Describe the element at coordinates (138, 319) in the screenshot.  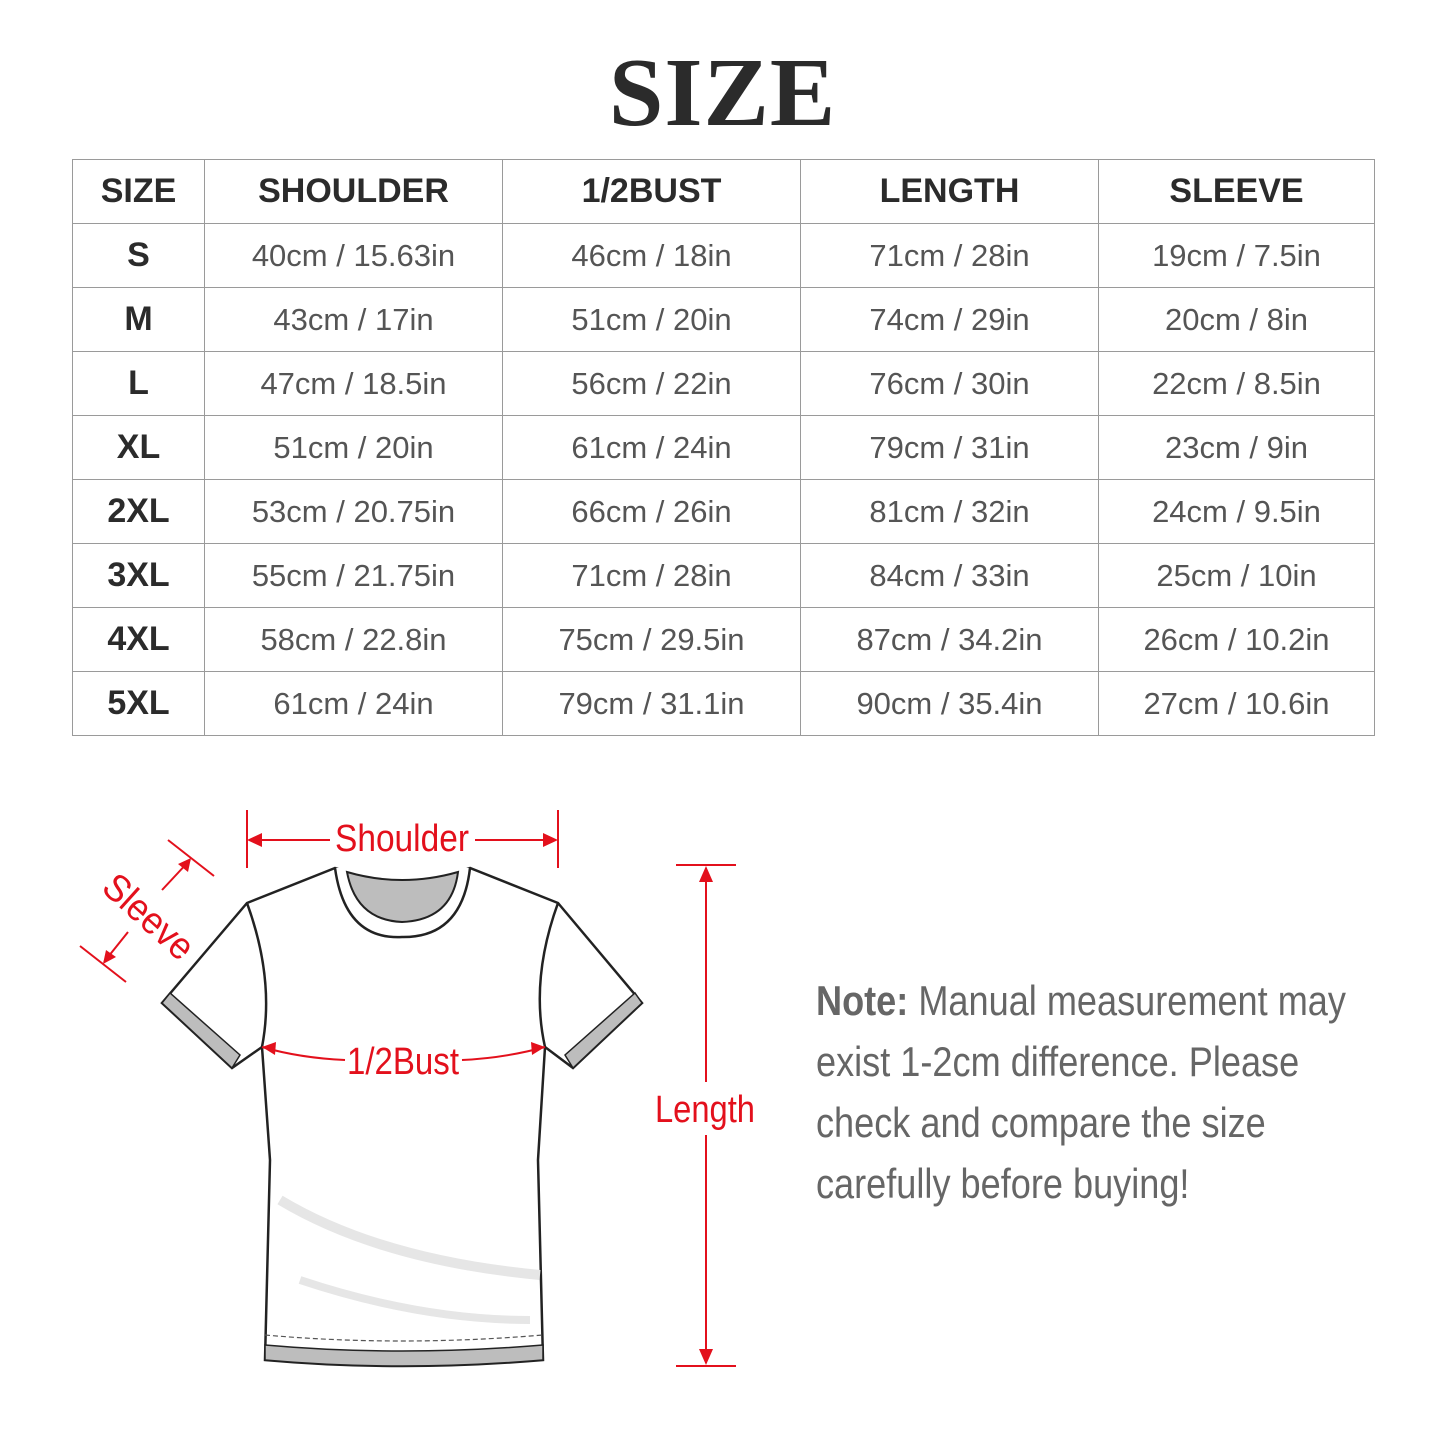
I see `size-cell: M` at that location.